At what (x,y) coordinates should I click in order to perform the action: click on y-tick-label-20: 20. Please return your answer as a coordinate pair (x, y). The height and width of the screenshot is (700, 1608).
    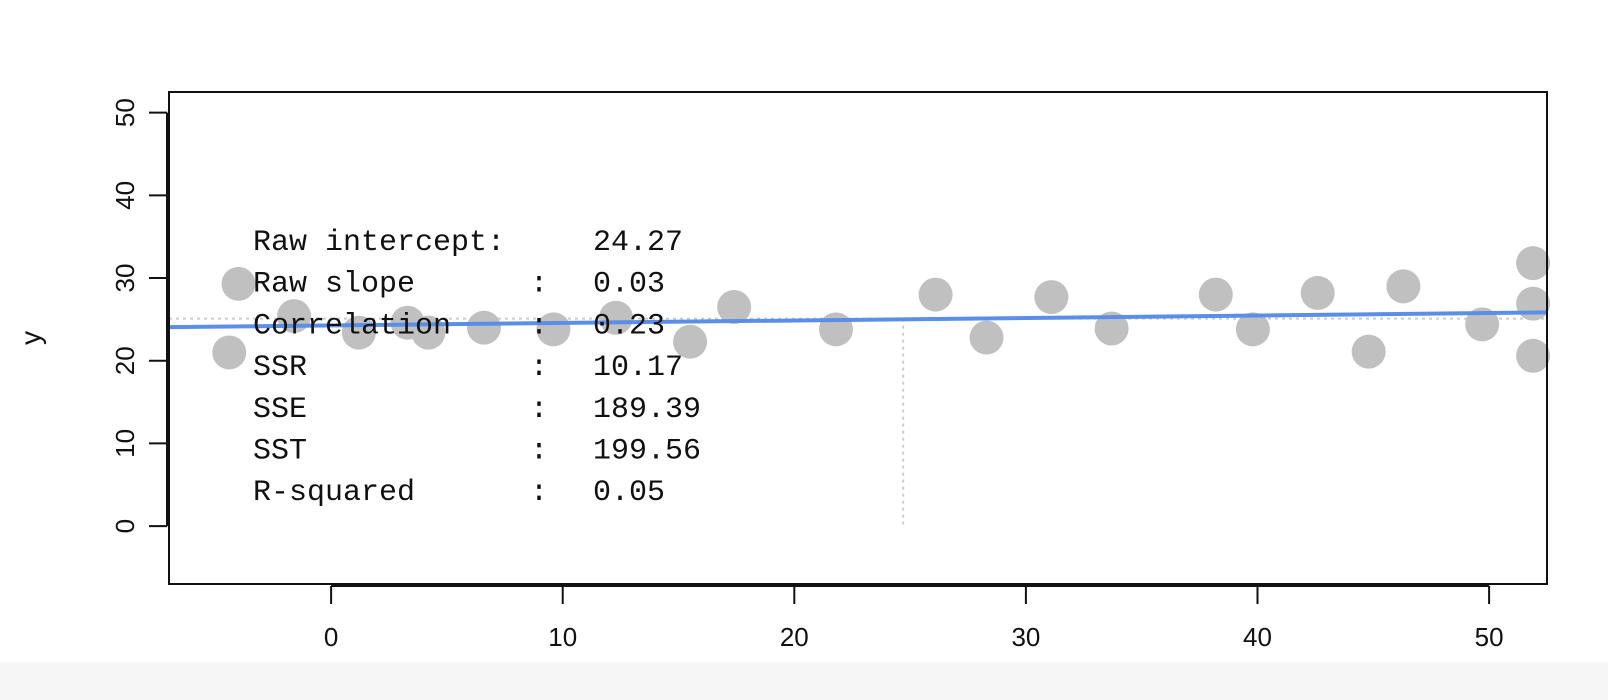
    Looking at the image, I should click on (125, 360).